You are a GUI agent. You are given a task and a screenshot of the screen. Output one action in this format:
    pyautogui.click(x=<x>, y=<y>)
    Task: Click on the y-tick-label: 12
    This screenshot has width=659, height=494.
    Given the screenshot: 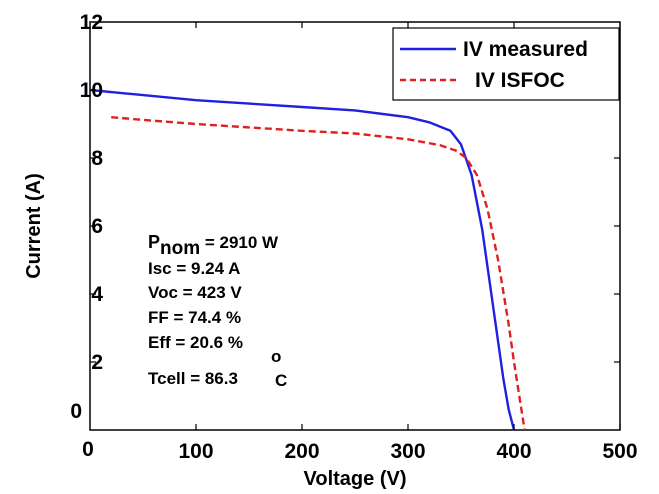 What is the action you would take?
    pyautogui.click(x=91, y=22)
    